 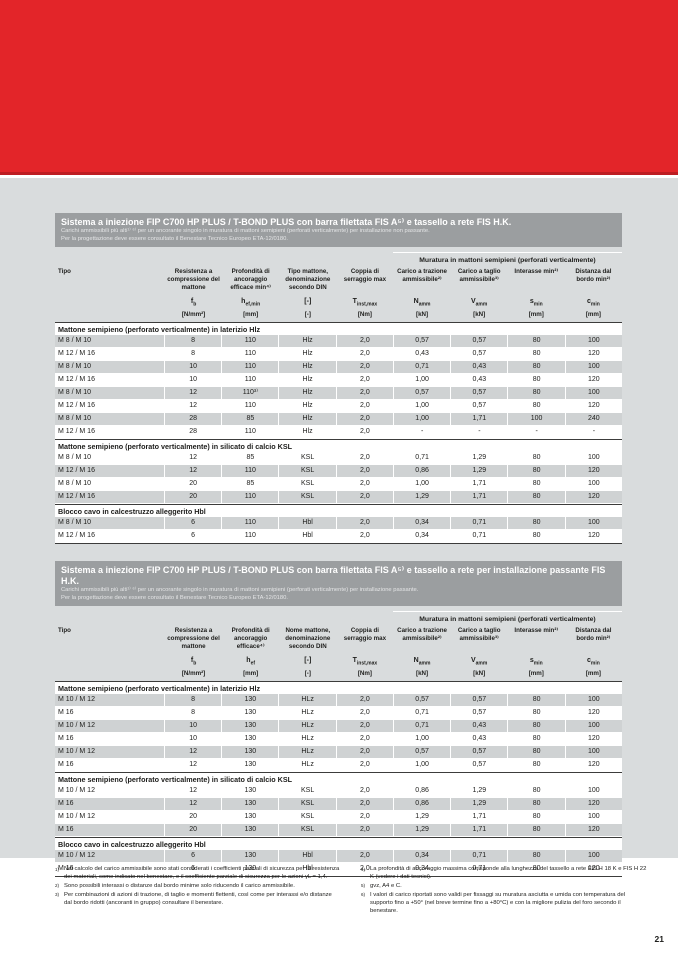 I want to click on column-header-label: Nome mattone, denominazione secondo DIN, so click(x=308, y=638).